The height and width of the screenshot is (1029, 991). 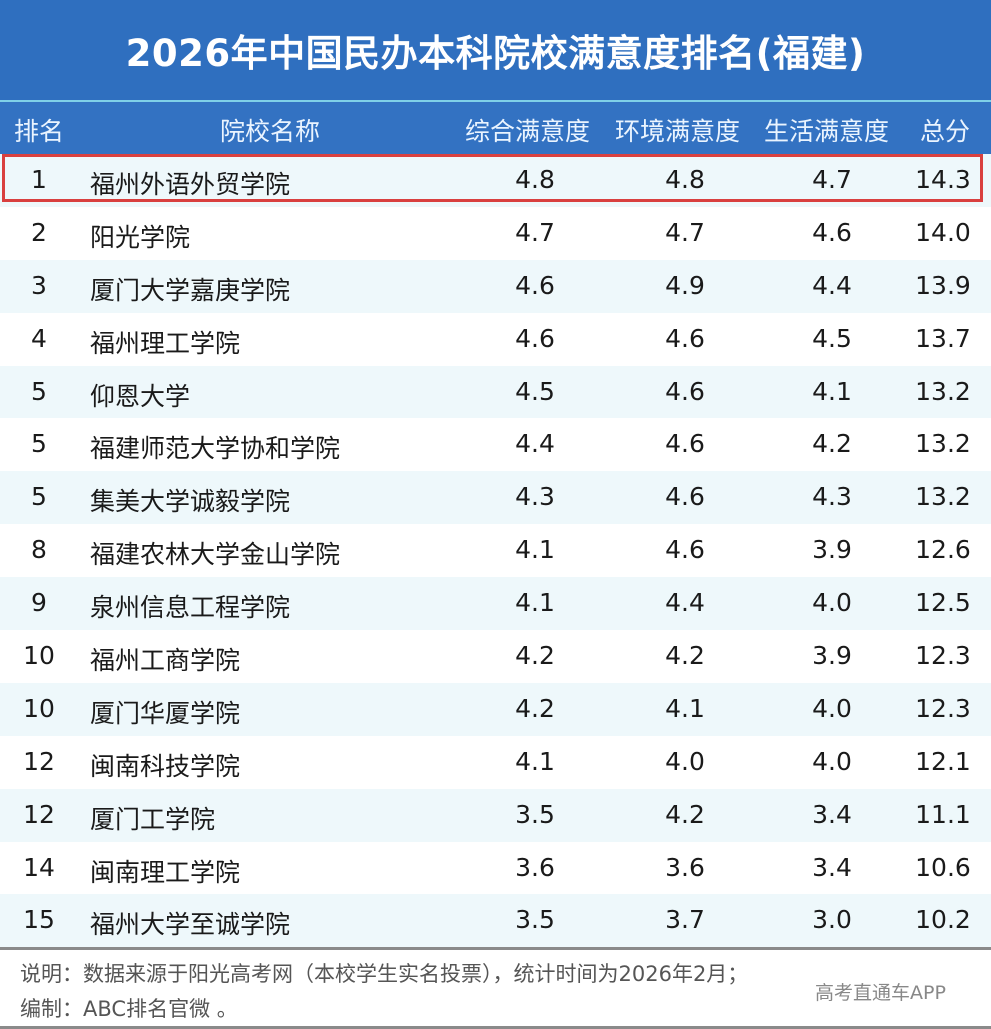 What do you see at coordinates (943, 232) in the screenshot?
I see `cell-total: 14.0` at bounding box center [943, 232].